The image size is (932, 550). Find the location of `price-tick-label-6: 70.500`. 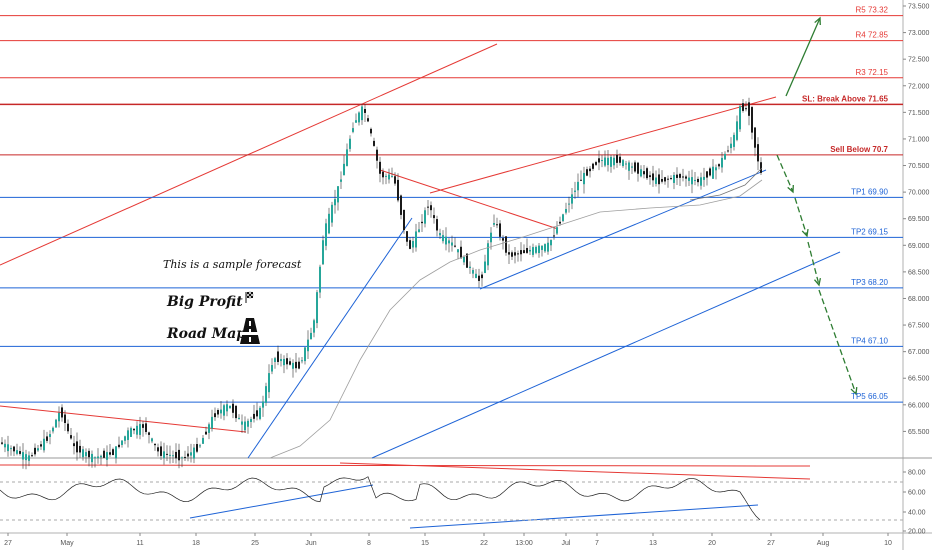

price-tick-label-6: 70.500 is located at coordinates (919, 166).